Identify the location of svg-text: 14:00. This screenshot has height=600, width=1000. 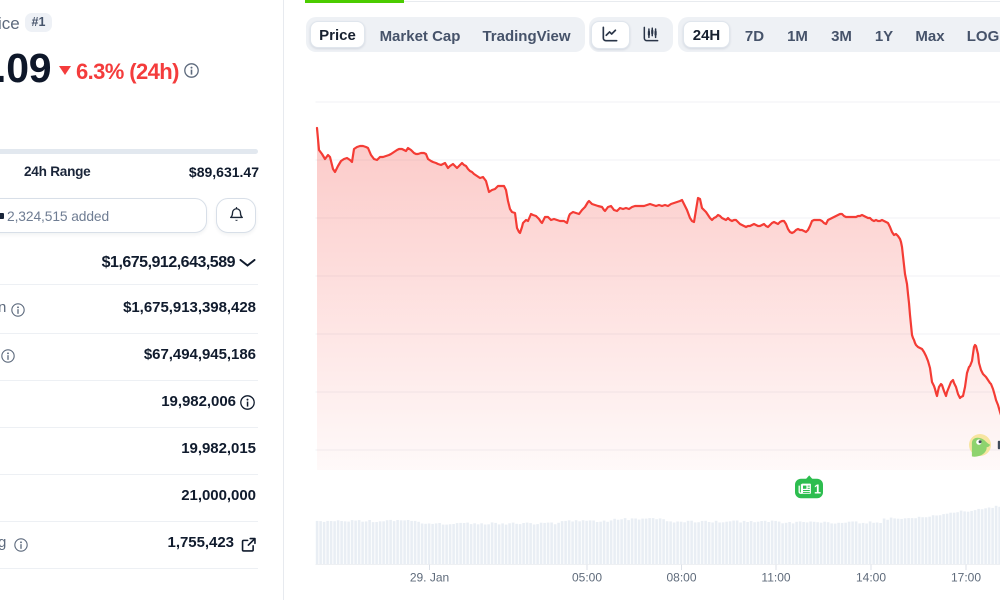
(871, 578).